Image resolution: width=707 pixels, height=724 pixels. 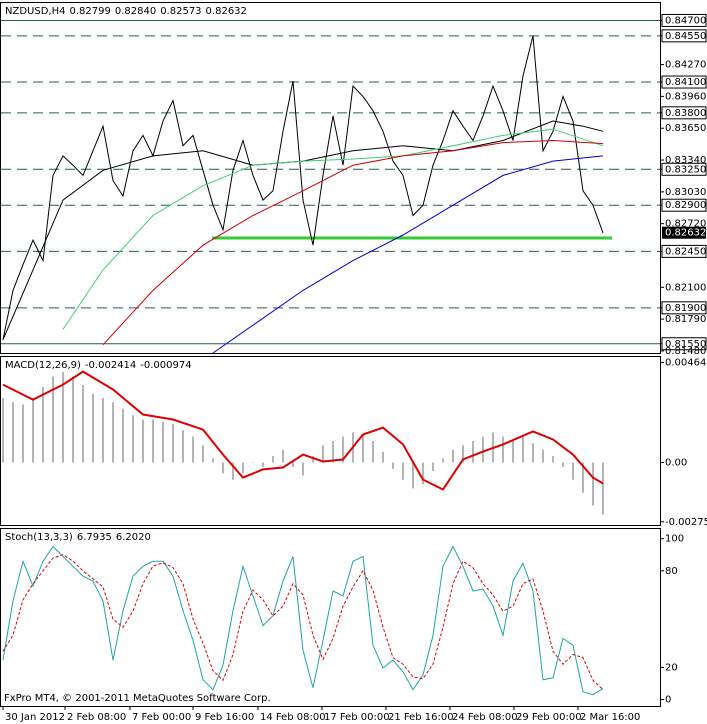 I want to click on y-tick-label: 0, so click(x=668, y=700).